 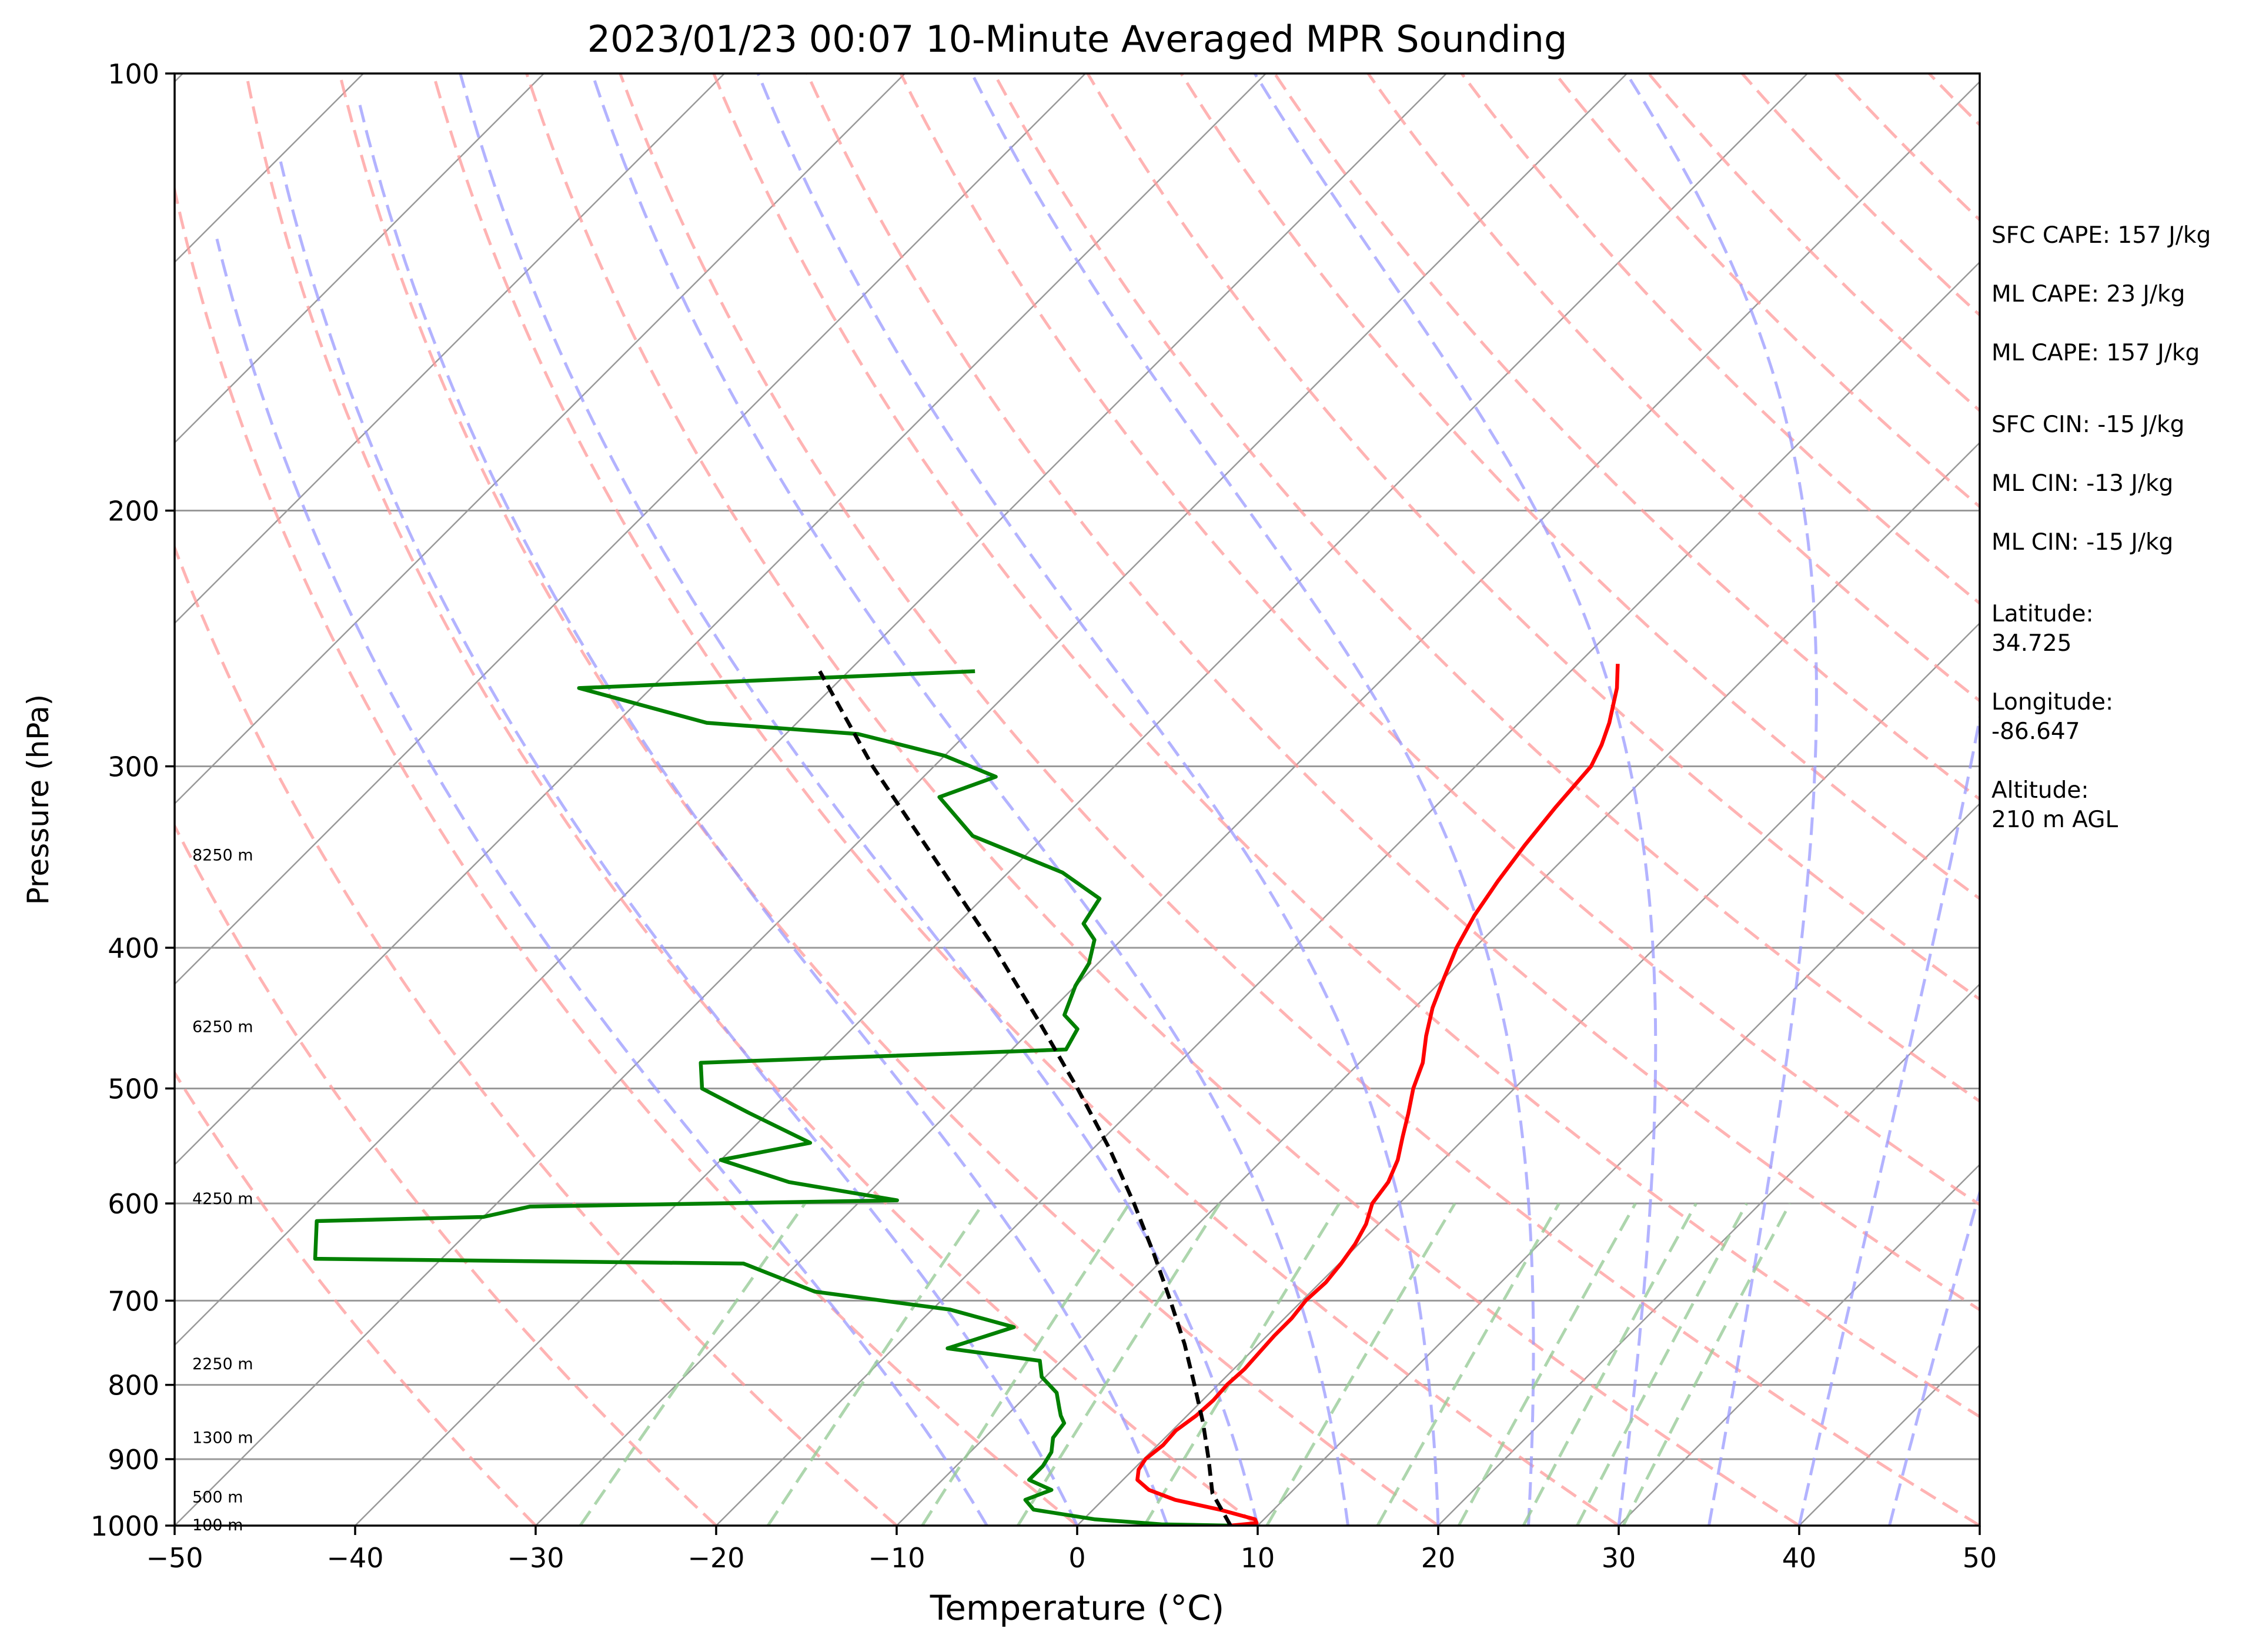 I want to click on y-tick-label-0: 100, so click(x=133, y=74).